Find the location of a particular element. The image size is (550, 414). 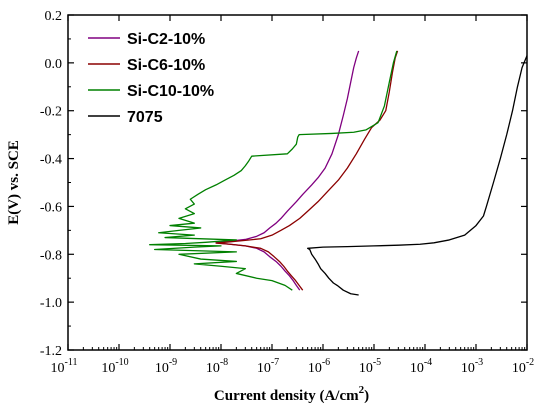

y-tick-label: 0.0 is located at coordinates (54, 64).